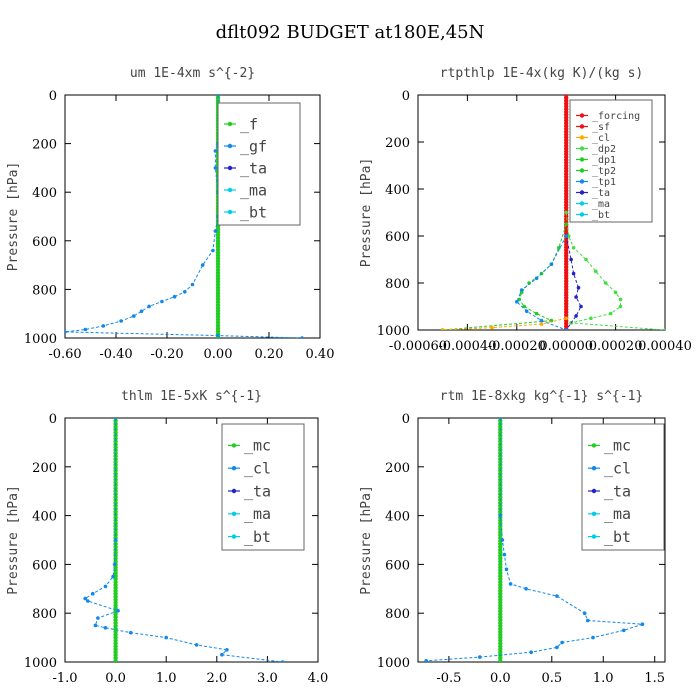 The width and height of the screenshot is (700, 700). What do you see at coordinates (418, 346) in the screenshot?
I see `x-tick-label: -0.00060` at bounding box center [418, 346].